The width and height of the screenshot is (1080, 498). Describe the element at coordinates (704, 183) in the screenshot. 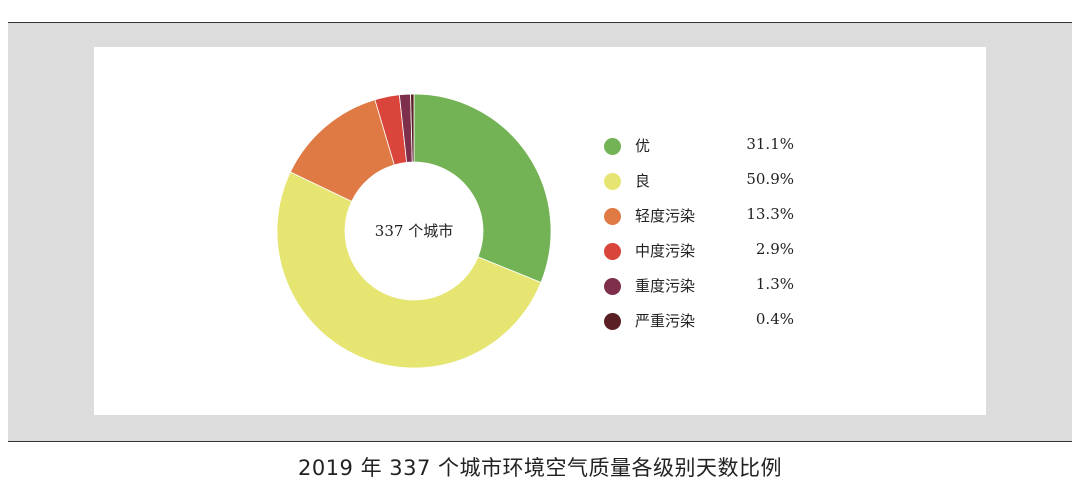

I see `legend-item: 良 50.9%` at that location.